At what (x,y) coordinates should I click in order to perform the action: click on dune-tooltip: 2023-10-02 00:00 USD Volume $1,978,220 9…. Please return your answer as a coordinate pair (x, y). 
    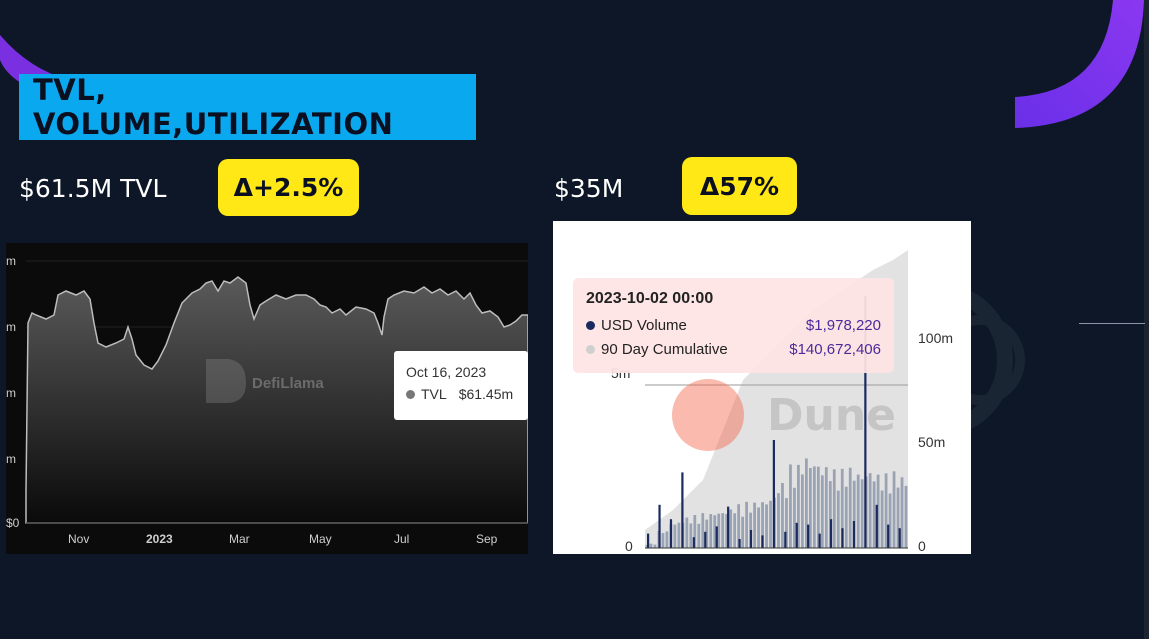
    Looking at the image, I should click on (733, 325).